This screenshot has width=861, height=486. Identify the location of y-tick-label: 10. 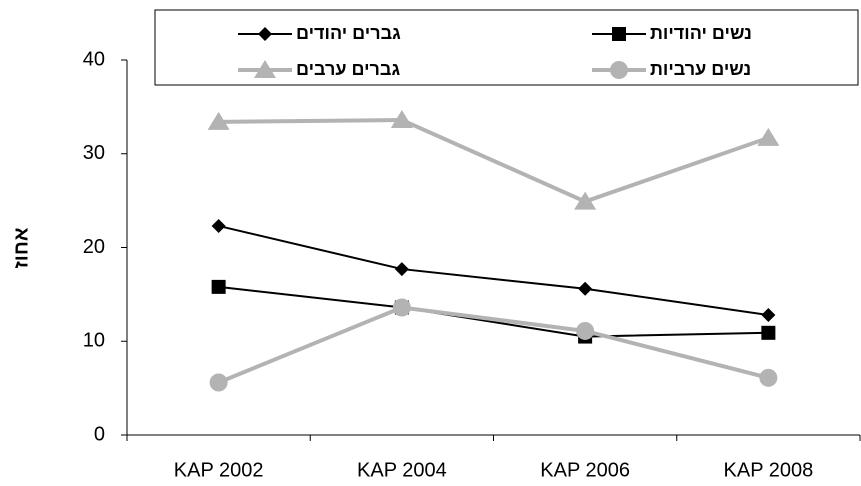
(94, 341).